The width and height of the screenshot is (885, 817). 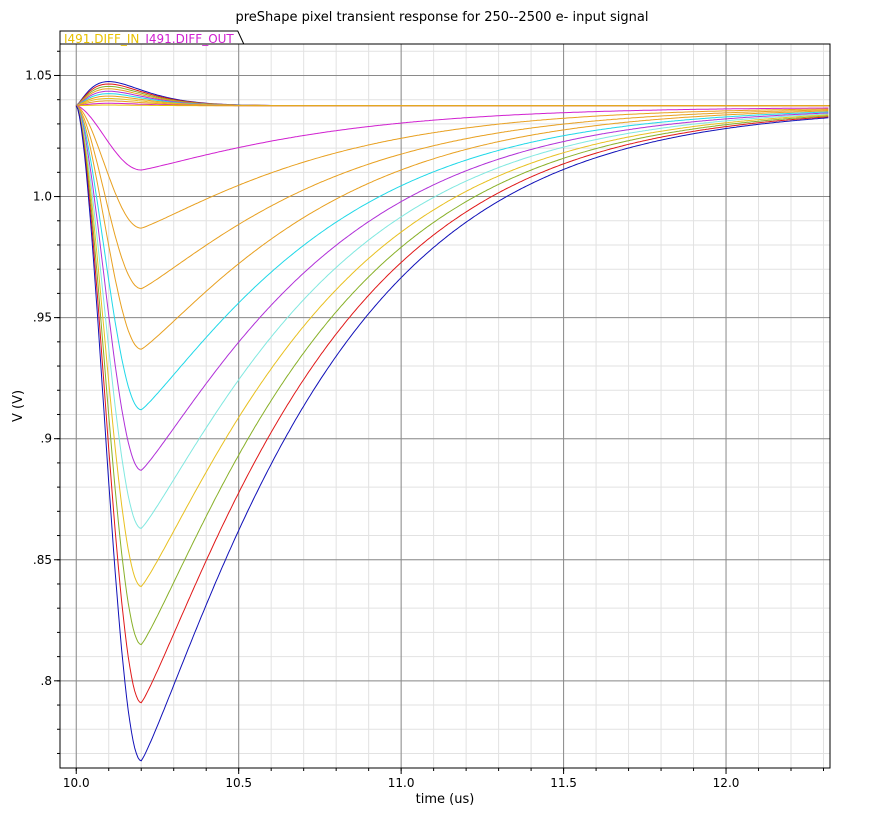 I want to click on legend: I491.DIFF_IN I491.DIFF_OUT, so click(x=152, y=38).